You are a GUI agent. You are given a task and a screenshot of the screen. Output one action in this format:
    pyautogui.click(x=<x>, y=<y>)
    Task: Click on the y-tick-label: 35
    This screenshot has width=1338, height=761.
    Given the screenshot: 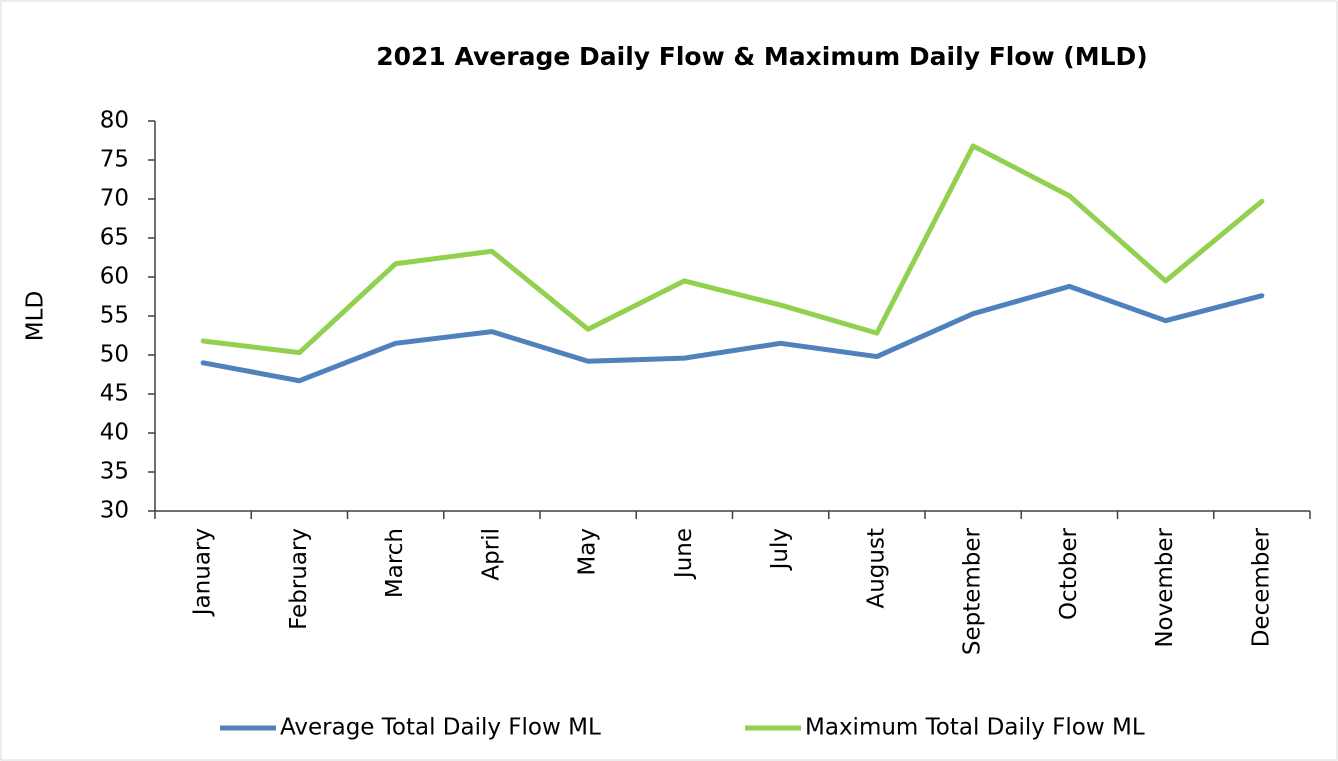 What is the action you would take?
    pyautogui.click(x=114, y=472)
    